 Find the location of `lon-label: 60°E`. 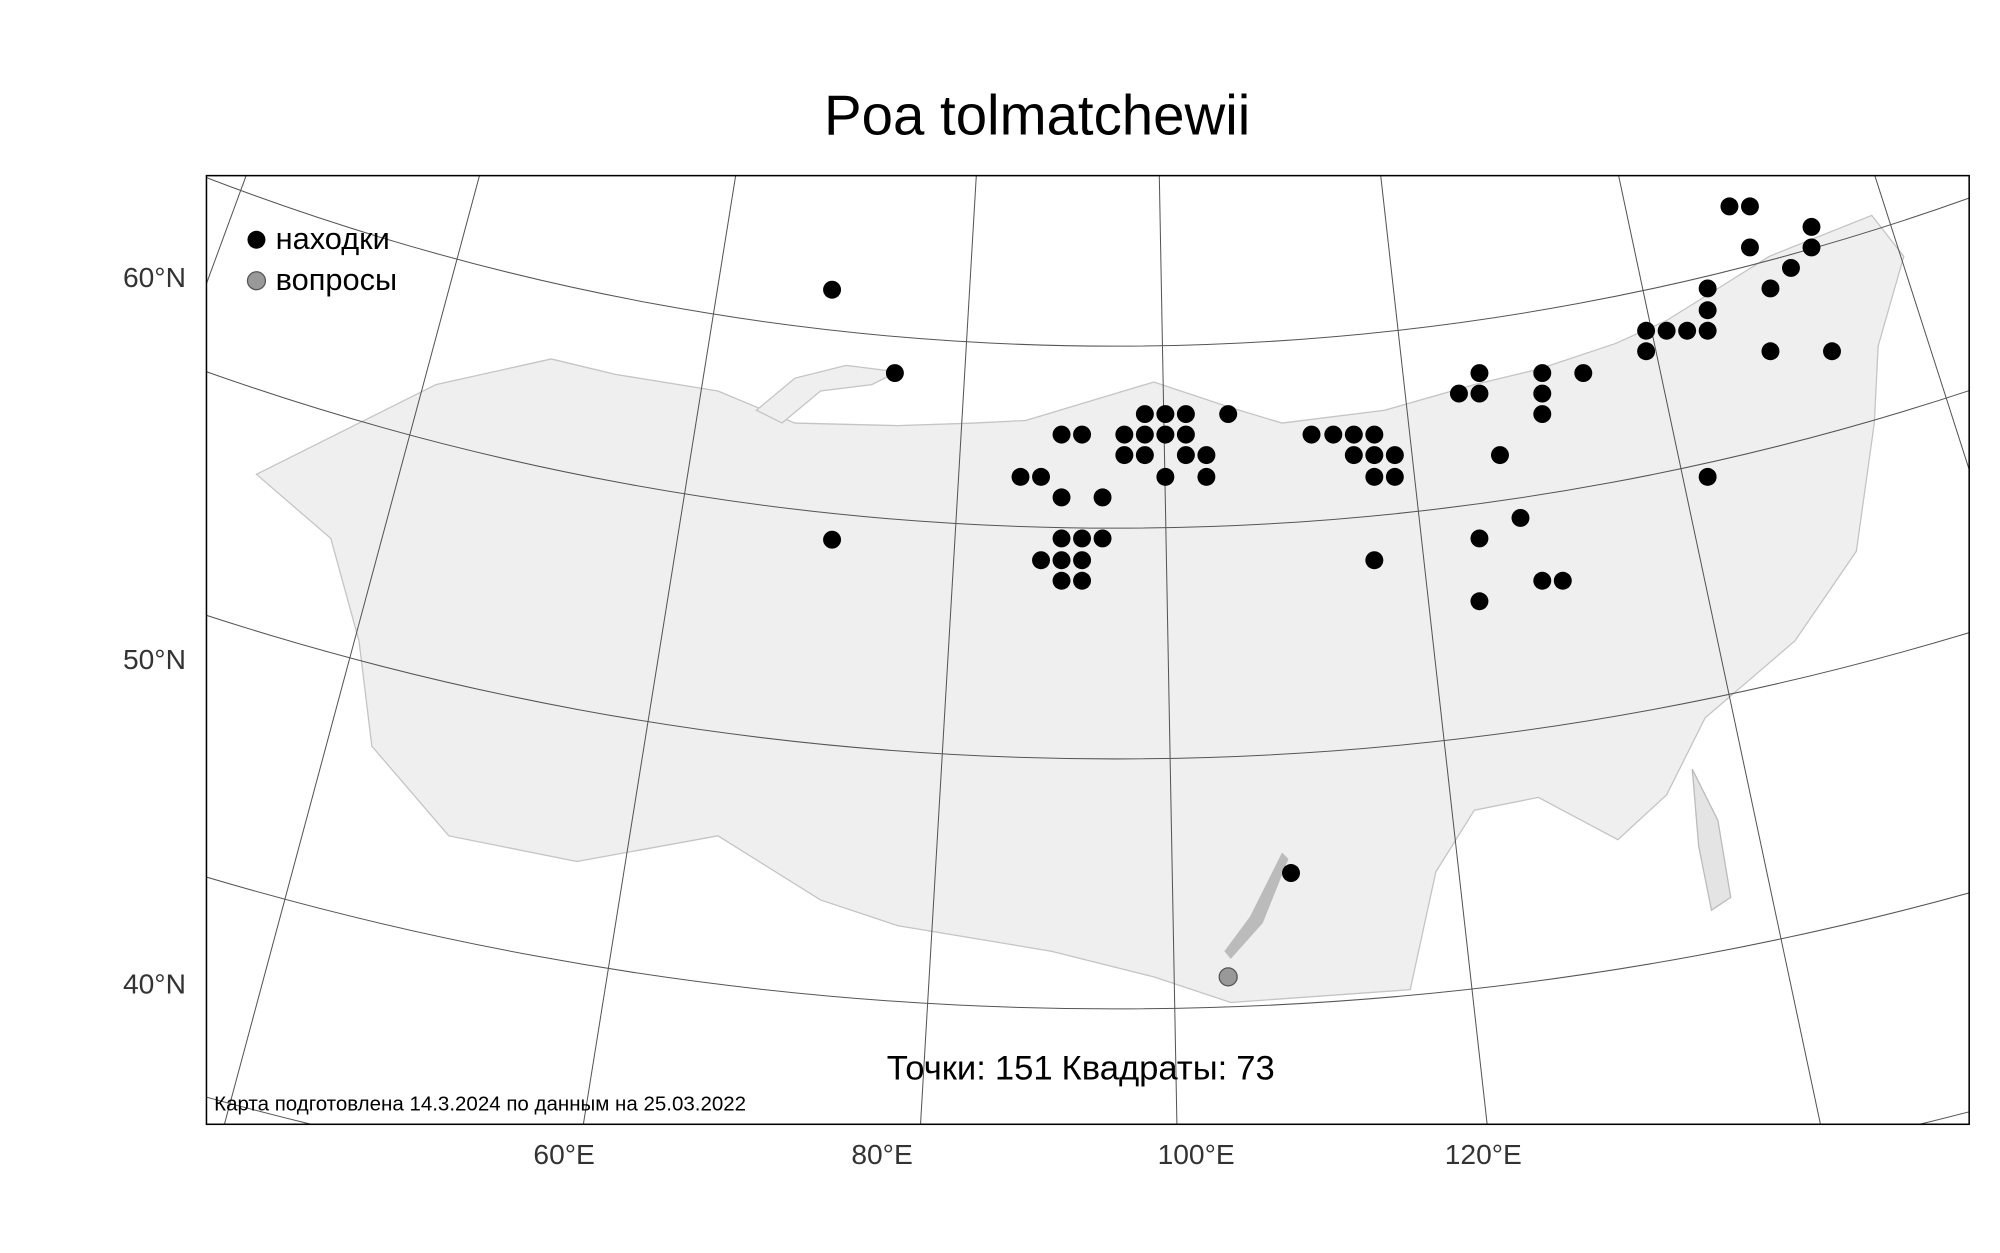

lon-label: 60°E is located at coordinates (563, 1154).